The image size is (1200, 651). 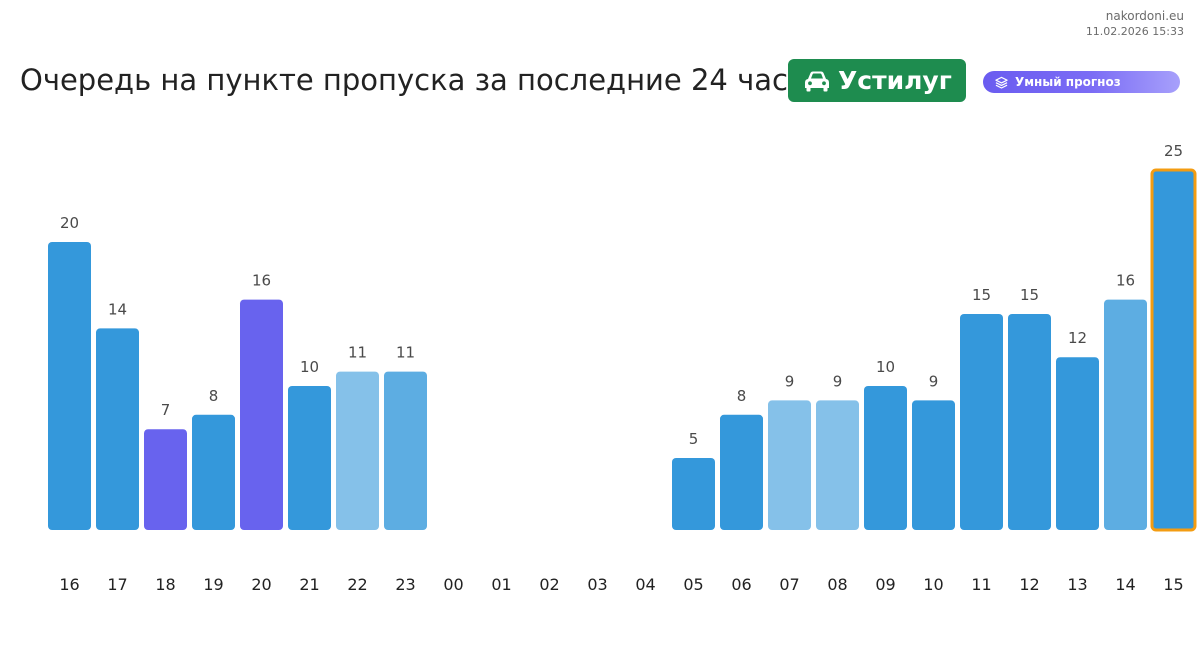 What do you see at coordinates (549, 584) in the screenshot?
I see `x-tick-label: 02` at bounding box center [549, 584].